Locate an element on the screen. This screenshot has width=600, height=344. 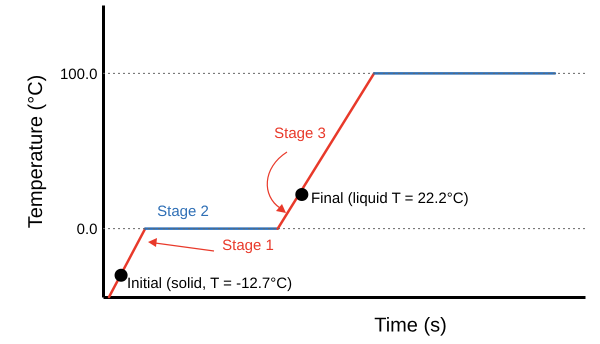
annotation: Final (liquid T = 22.2°C) is located at coordinates (390, 198).